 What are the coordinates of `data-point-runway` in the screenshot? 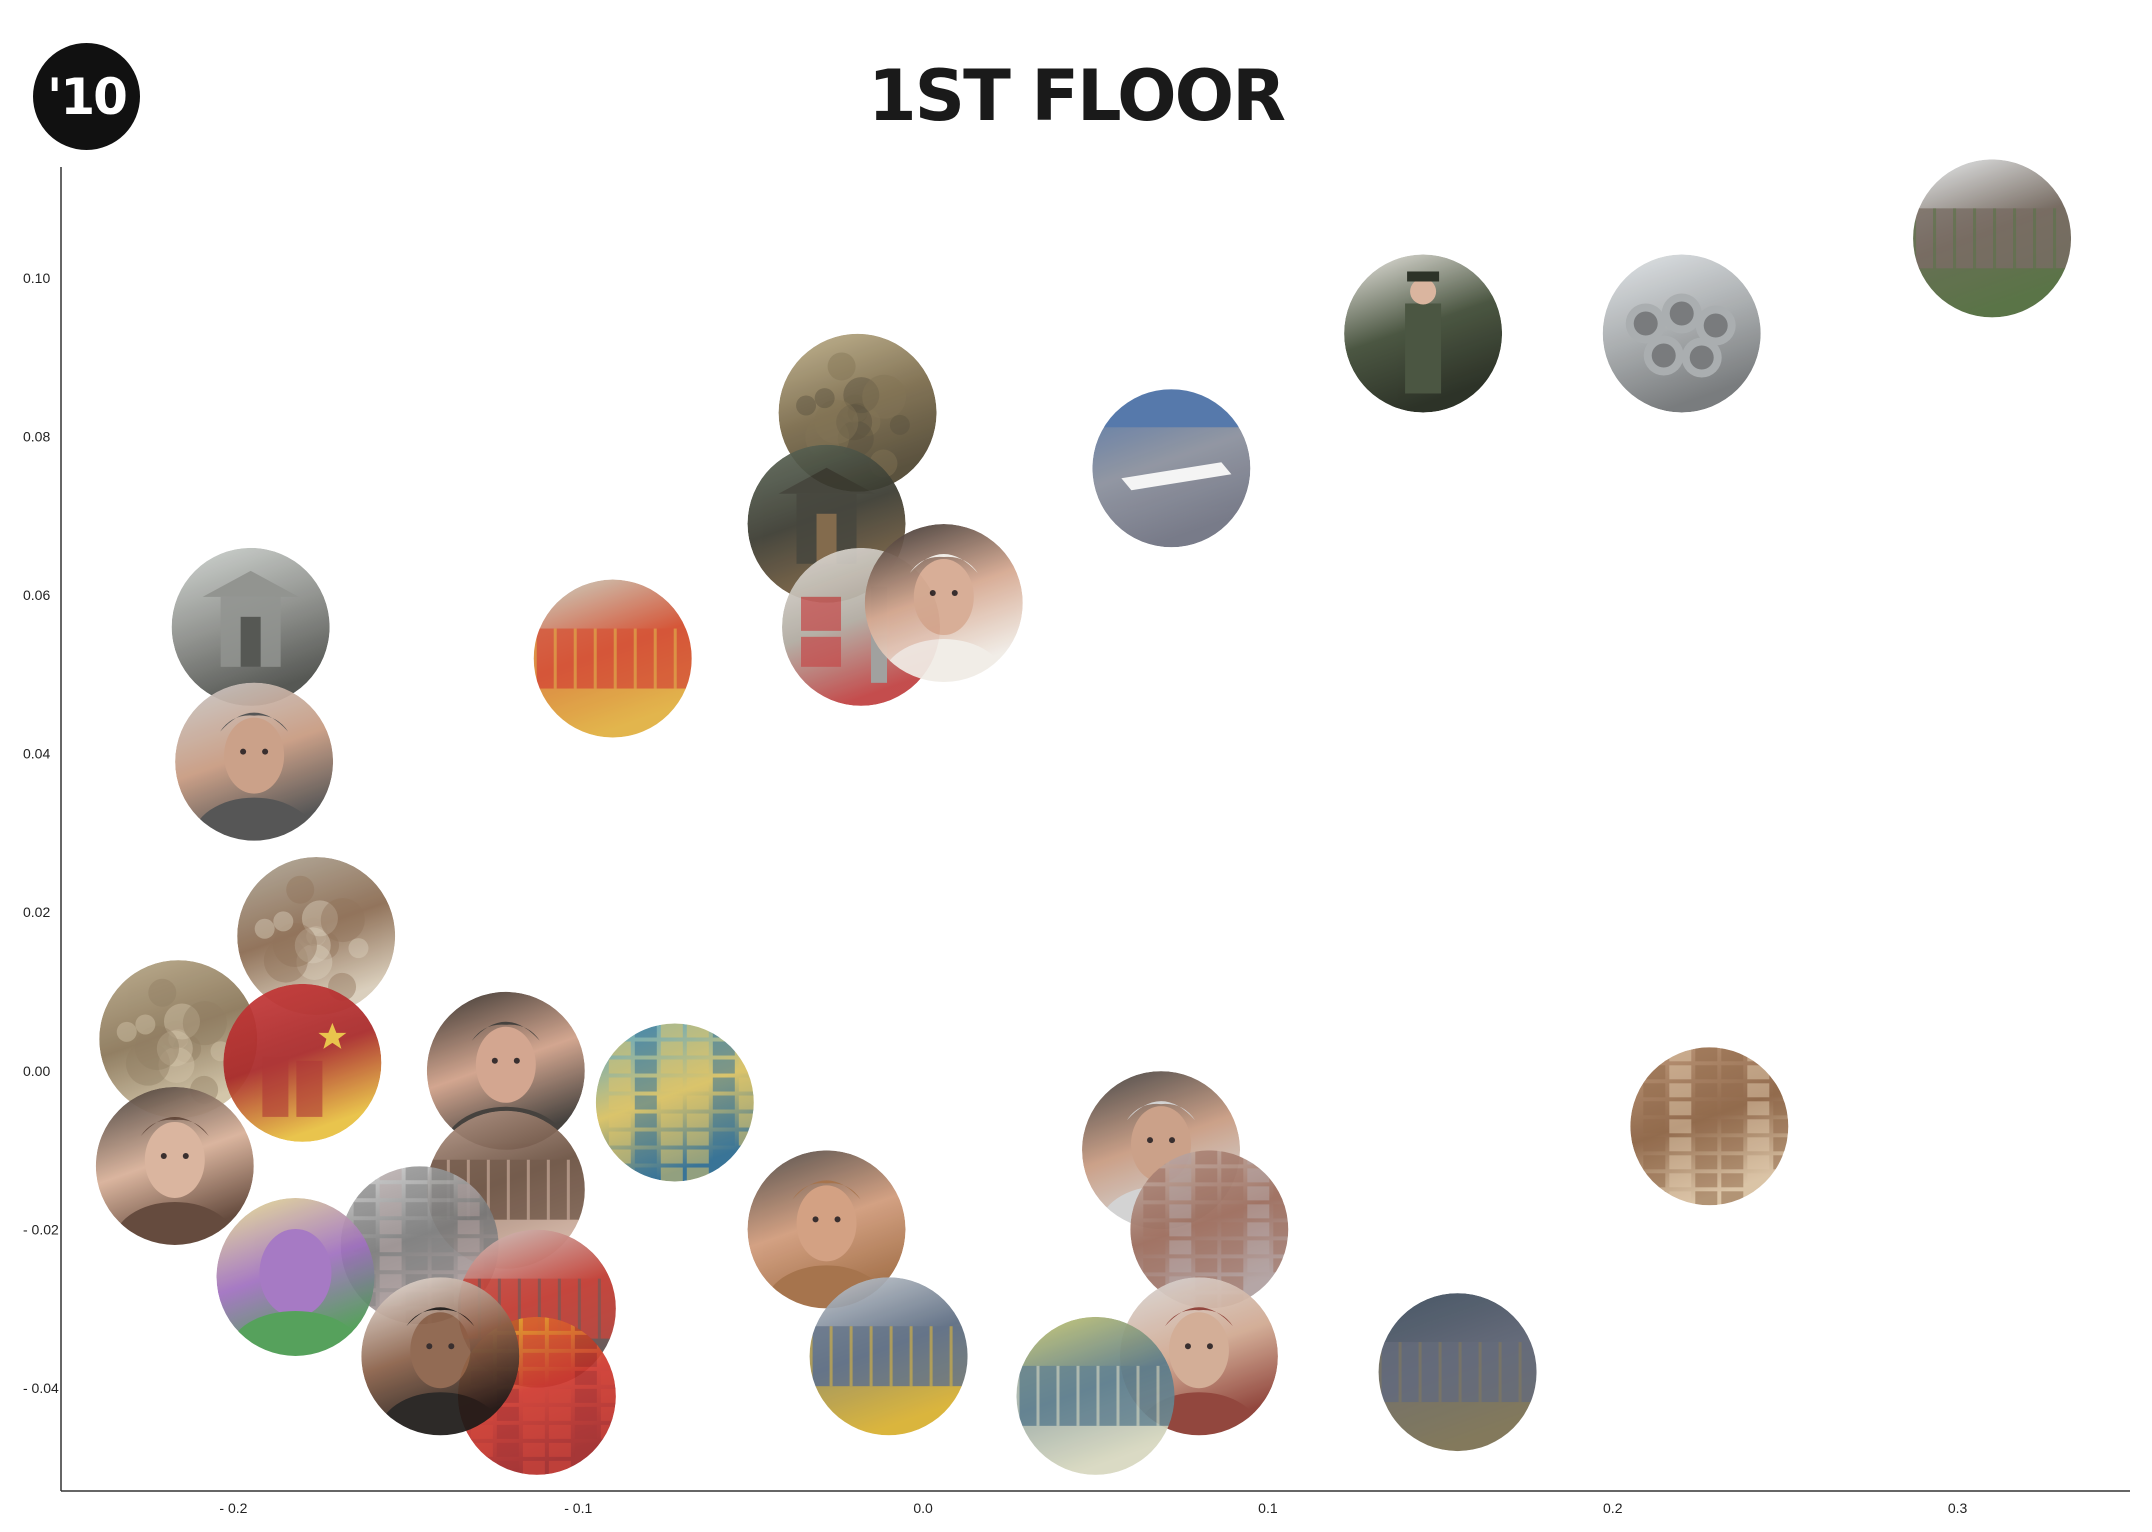 It's located at (1171, 468).